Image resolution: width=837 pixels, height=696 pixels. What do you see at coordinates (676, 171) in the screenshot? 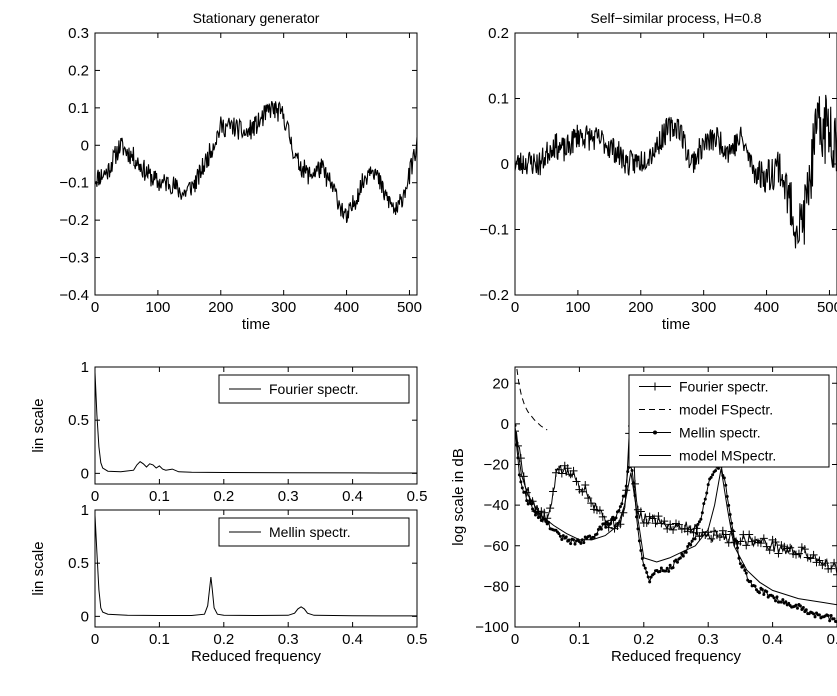
I see `series-signal` at bounding box center [676, 171].